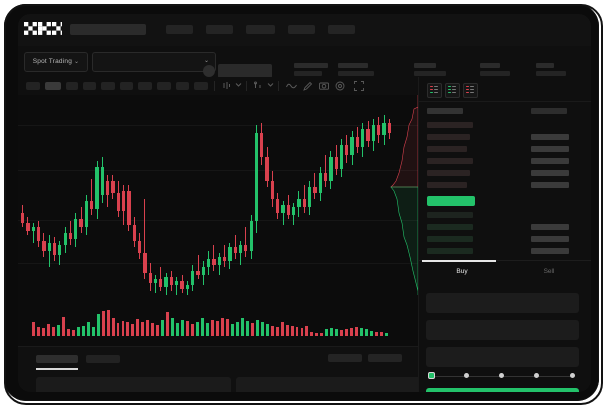 The width and height of the screenshot is (603, 405). What do you see at coordinates (57, 359) in the screenshot?
I see `bottom-tab-open-orders` at bounding box center [57, 359].